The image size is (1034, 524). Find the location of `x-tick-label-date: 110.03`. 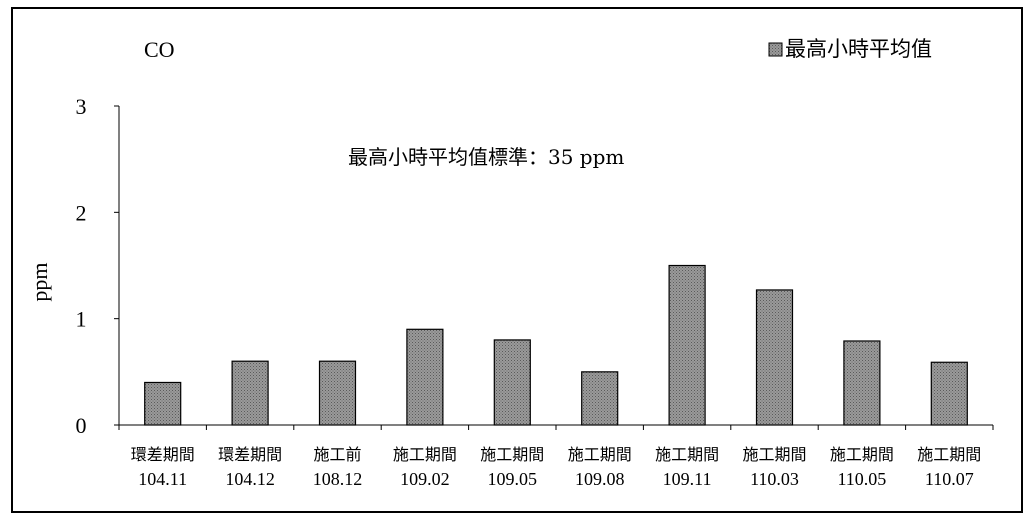

x-tick-label-date: 110.03 is located at coordinates (774, 479).